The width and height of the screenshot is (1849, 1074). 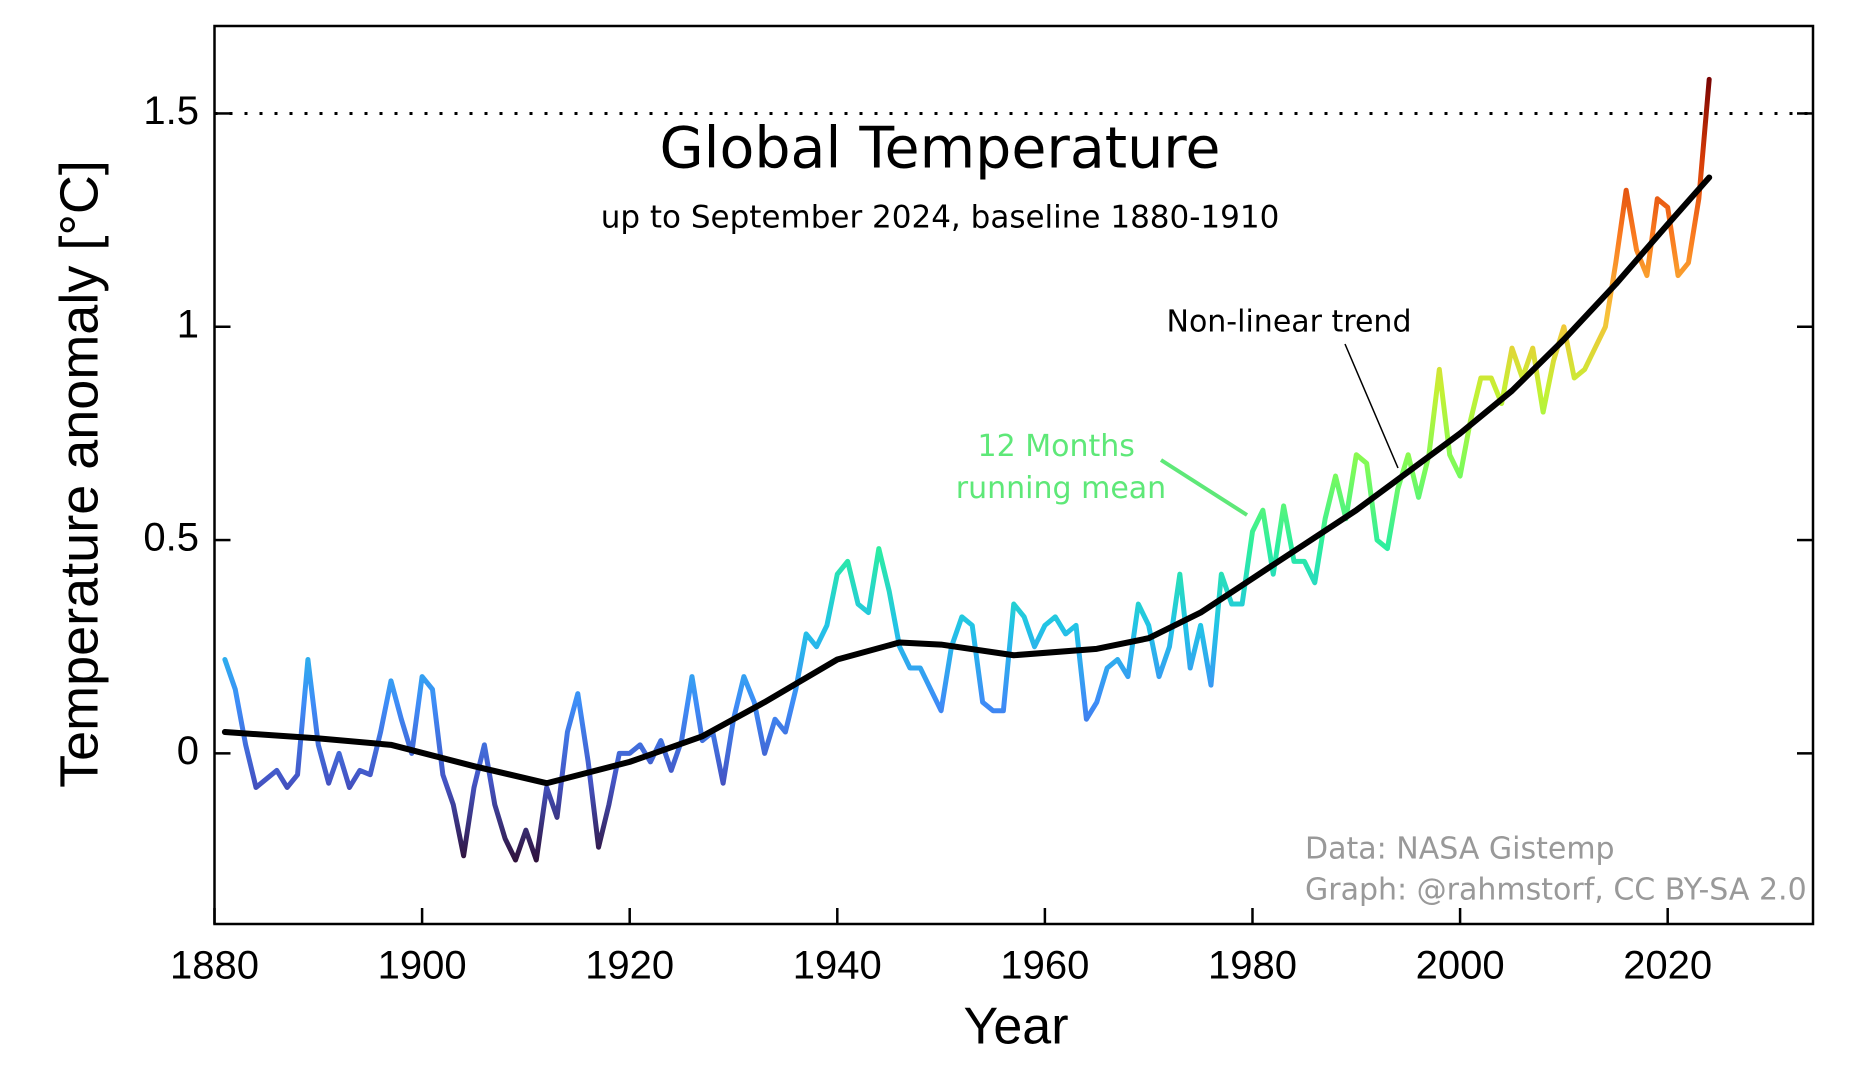 I want to click on mean-annotation-text: running mean, so click(x=1061, y=488).